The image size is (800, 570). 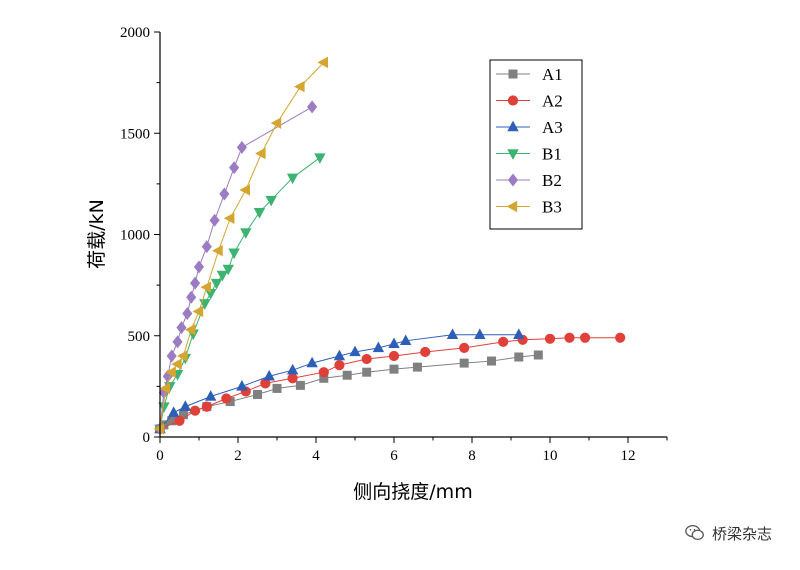 What do you see at coordinates (512, 206) in the screenshot?
I see `legend-marker-b3` at bounding box center [512, 206].